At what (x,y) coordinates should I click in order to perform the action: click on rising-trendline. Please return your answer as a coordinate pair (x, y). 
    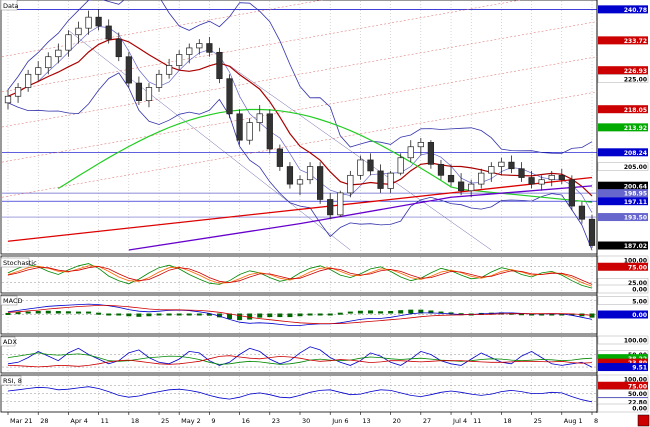
    Looking at the image, I should click on (300, 209).